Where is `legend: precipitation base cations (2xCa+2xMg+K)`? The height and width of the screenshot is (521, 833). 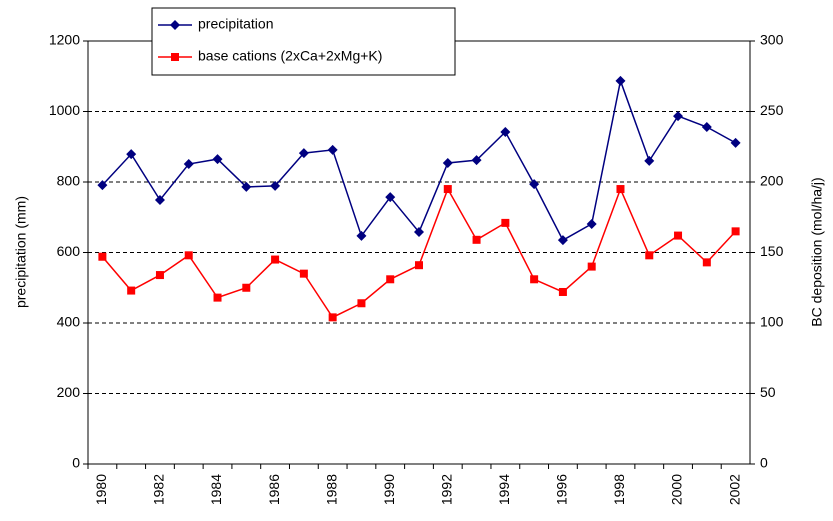
legend: precipitation base cations (2xCa+2xMg+K) is located at coordinates (303, 41).